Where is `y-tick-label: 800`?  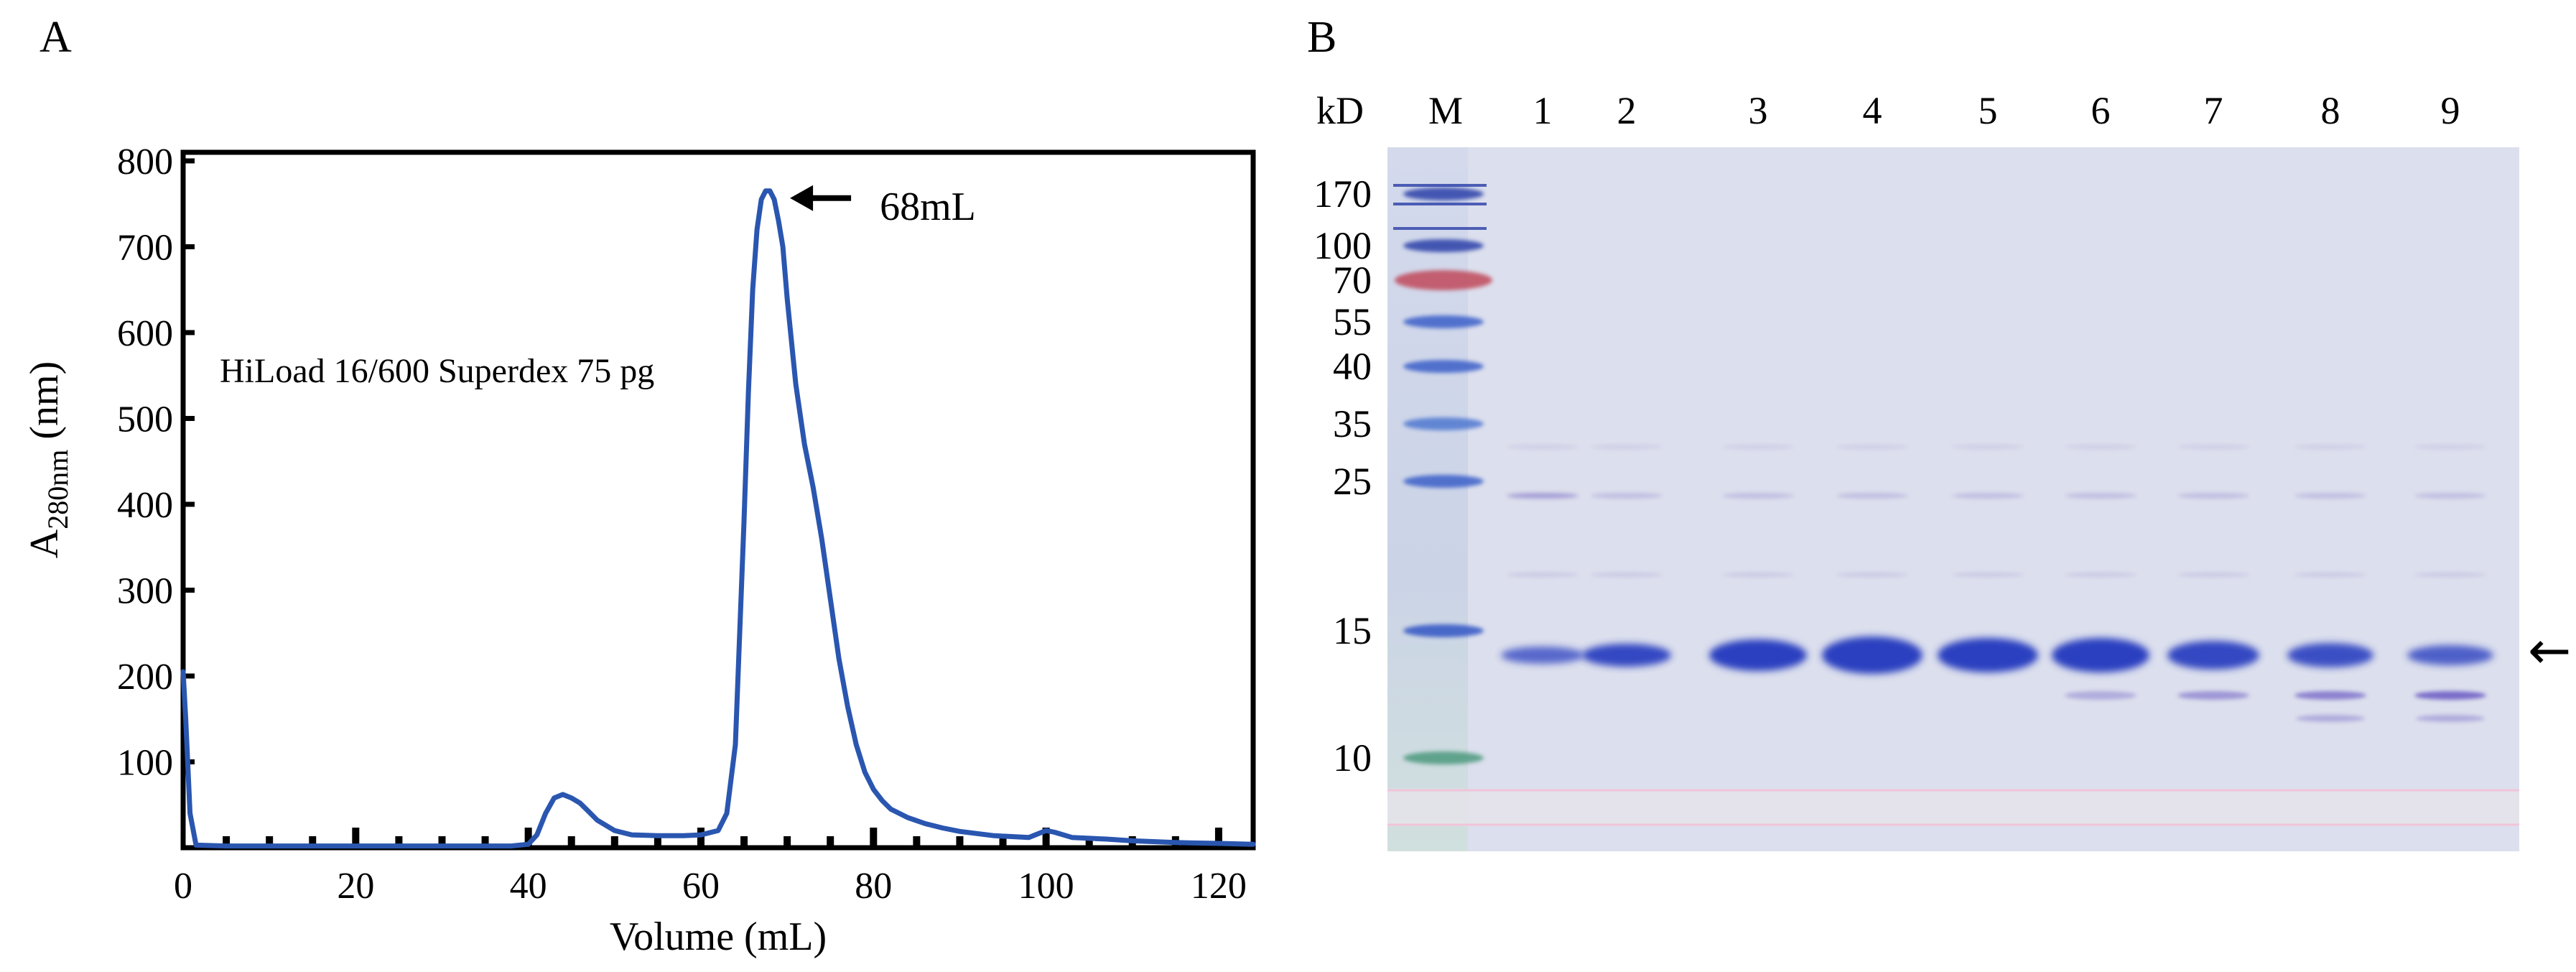 y-tick-label: 800 is located at coordinates (145, 162).